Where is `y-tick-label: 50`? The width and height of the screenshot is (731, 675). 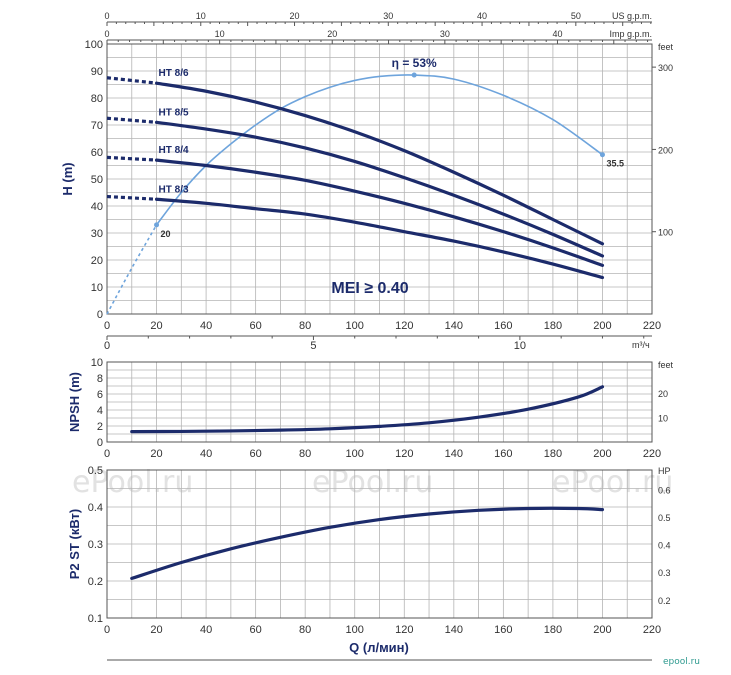
y-tick-label: 50 is located at coordinates (97, 180).